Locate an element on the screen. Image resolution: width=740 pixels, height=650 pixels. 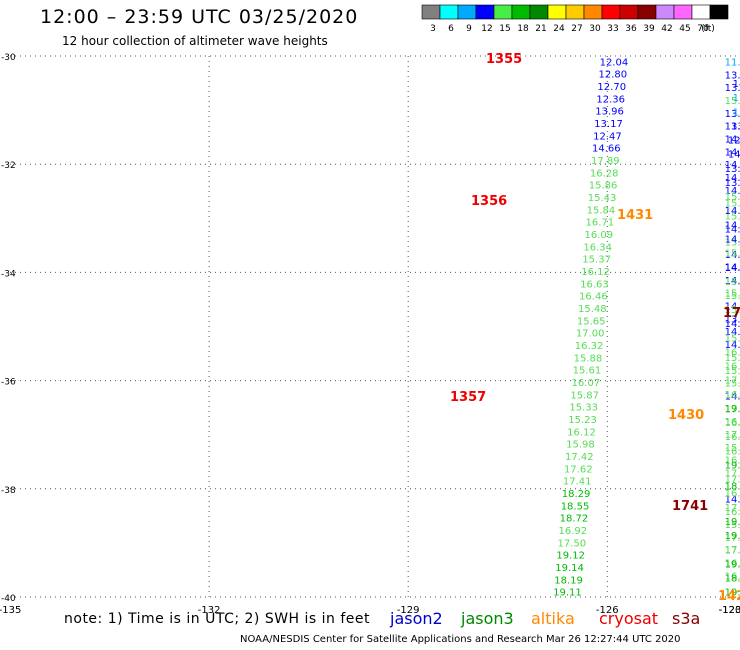
swh-value: 17.62 is located at coordinates (578, 469).